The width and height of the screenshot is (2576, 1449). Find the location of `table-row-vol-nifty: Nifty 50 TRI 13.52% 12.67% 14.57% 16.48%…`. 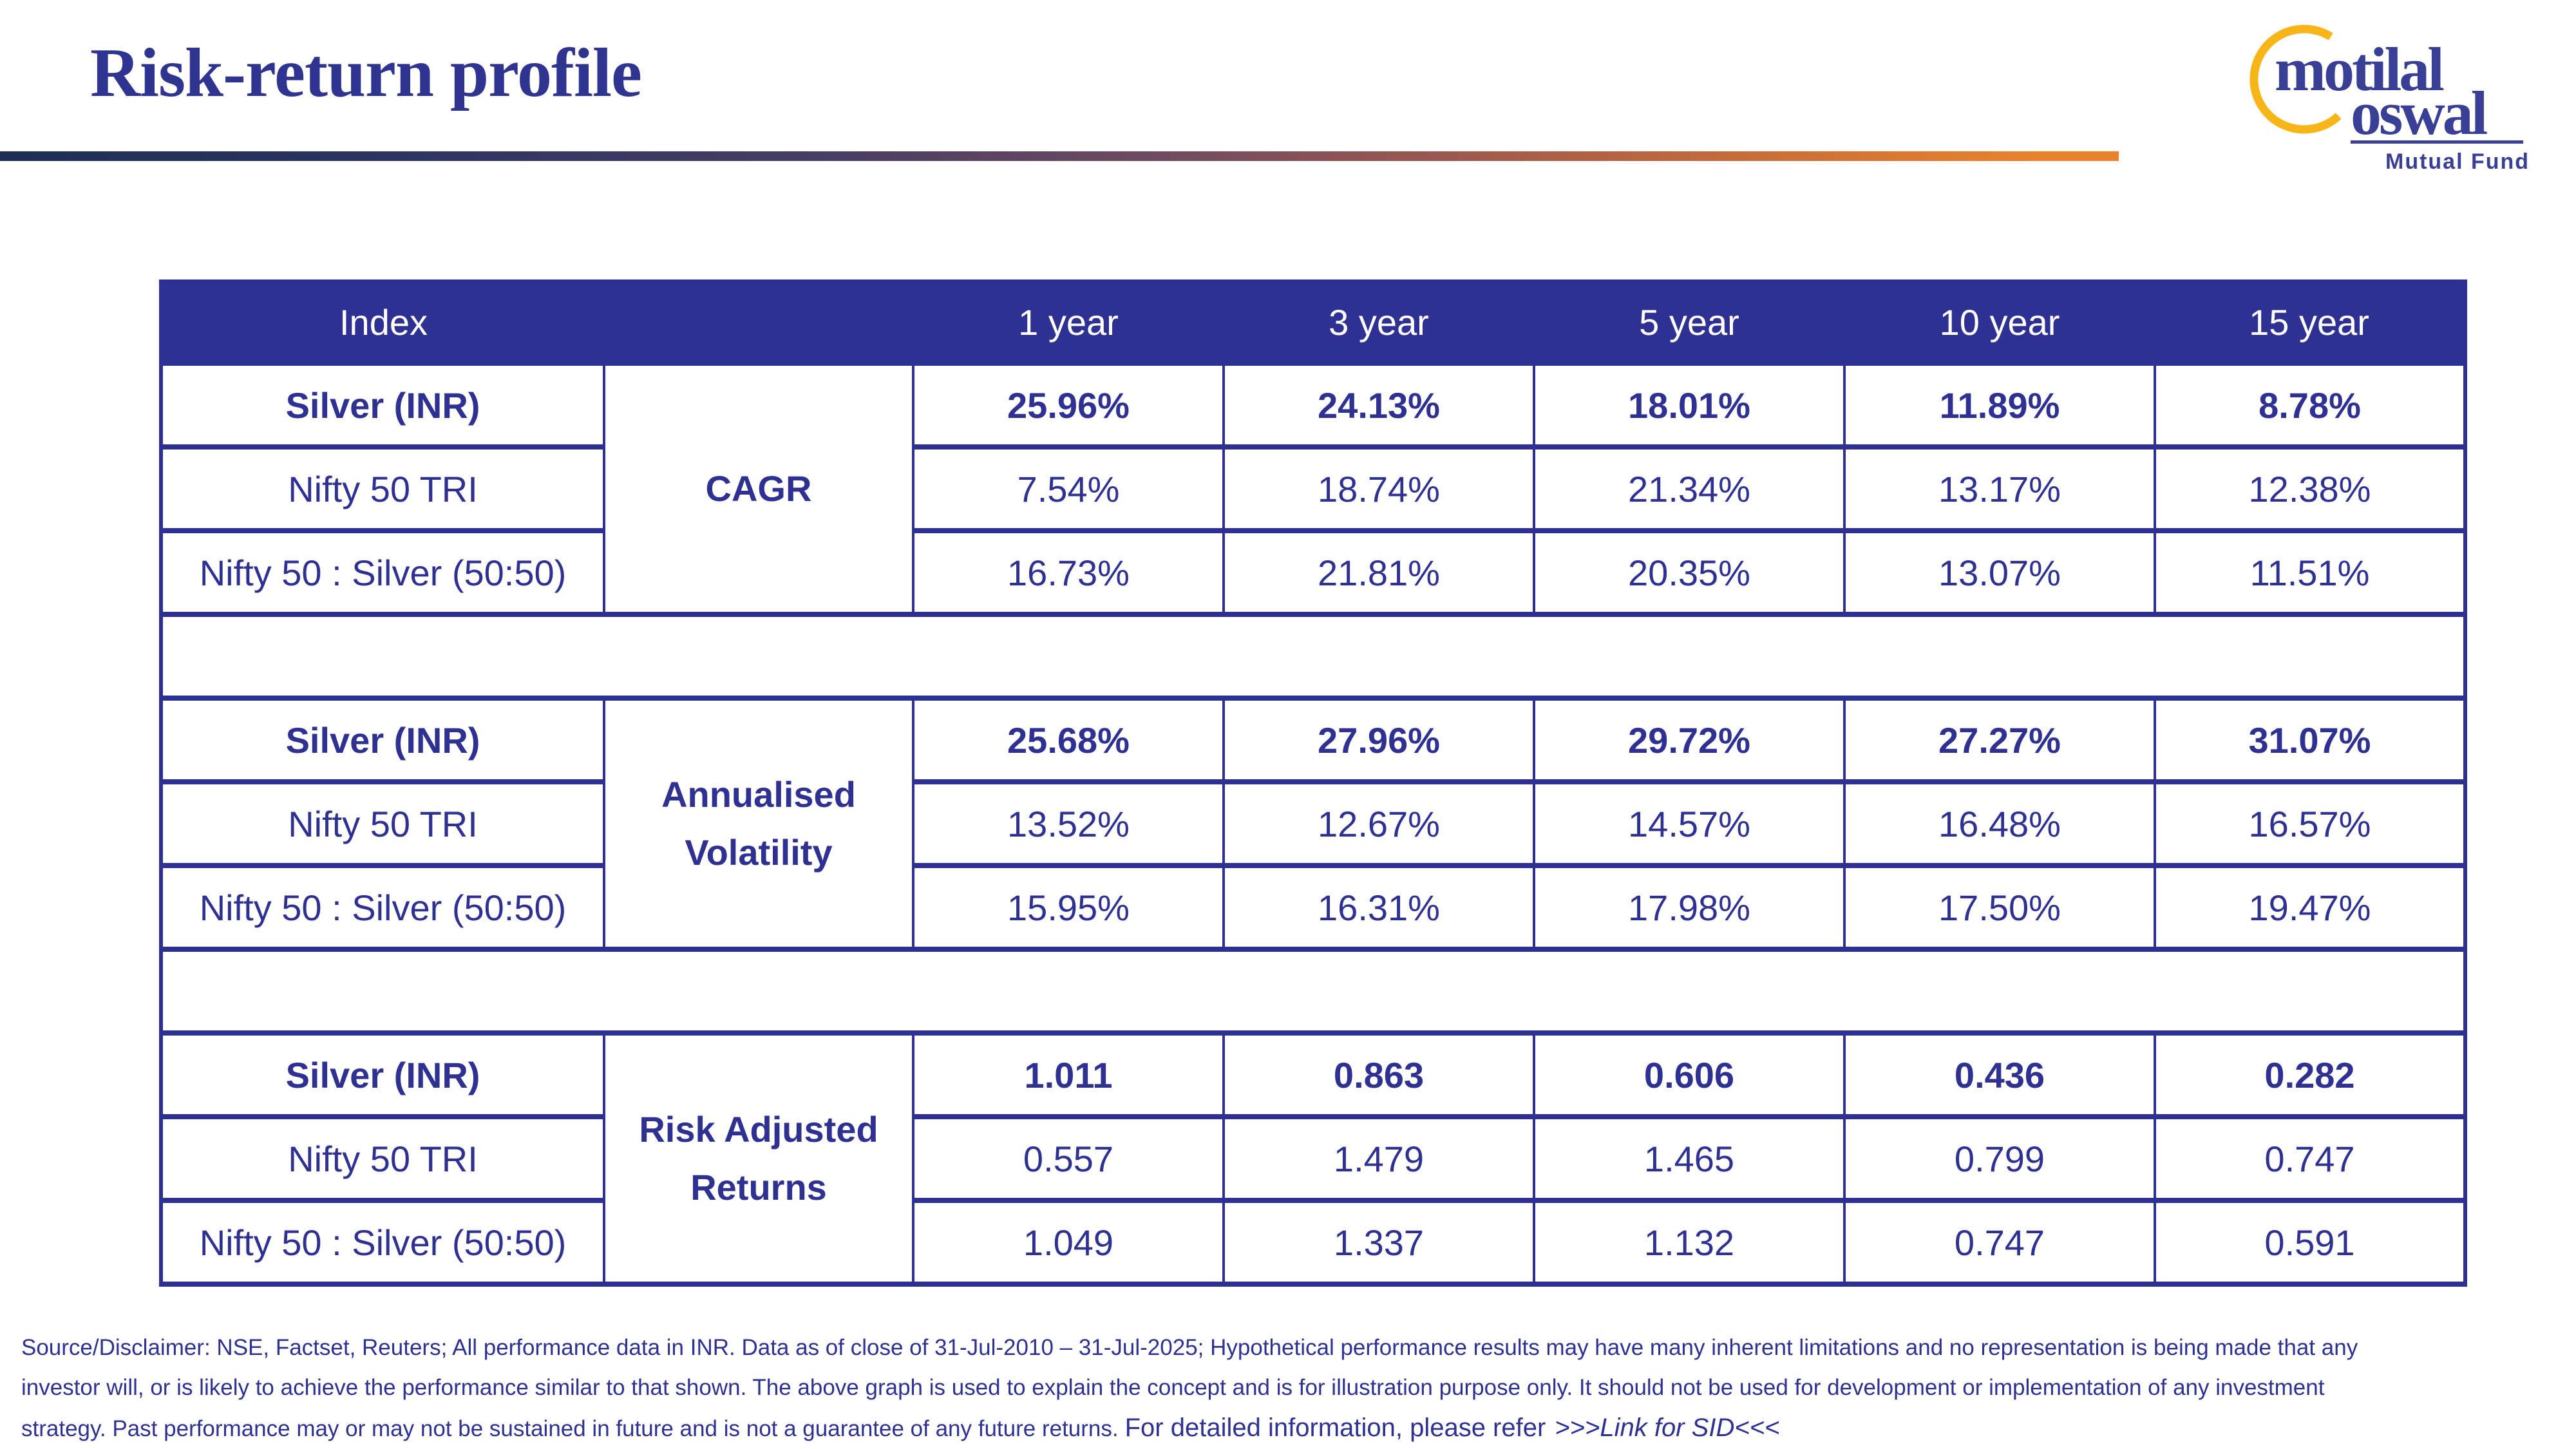

table-row-vol-nifty: Nifty 50 TRI 13.52% 12.67% 14.57% 16.48%… is located at coordinates (1314, 823).